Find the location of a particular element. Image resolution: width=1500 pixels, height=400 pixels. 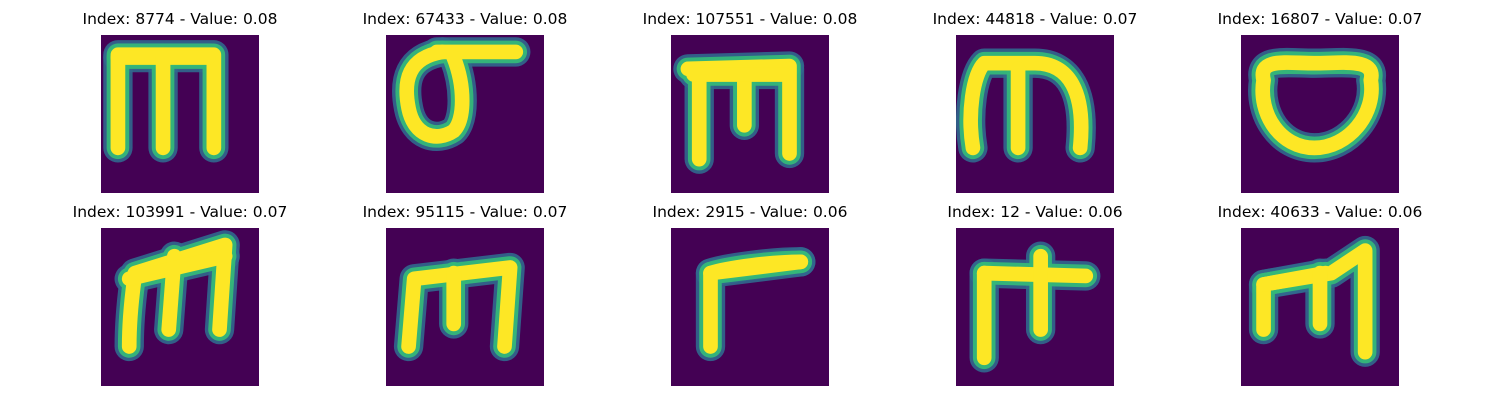

panel-title: Index: 40633 - Value: 0.06 is located at coordinates (1320, 212).